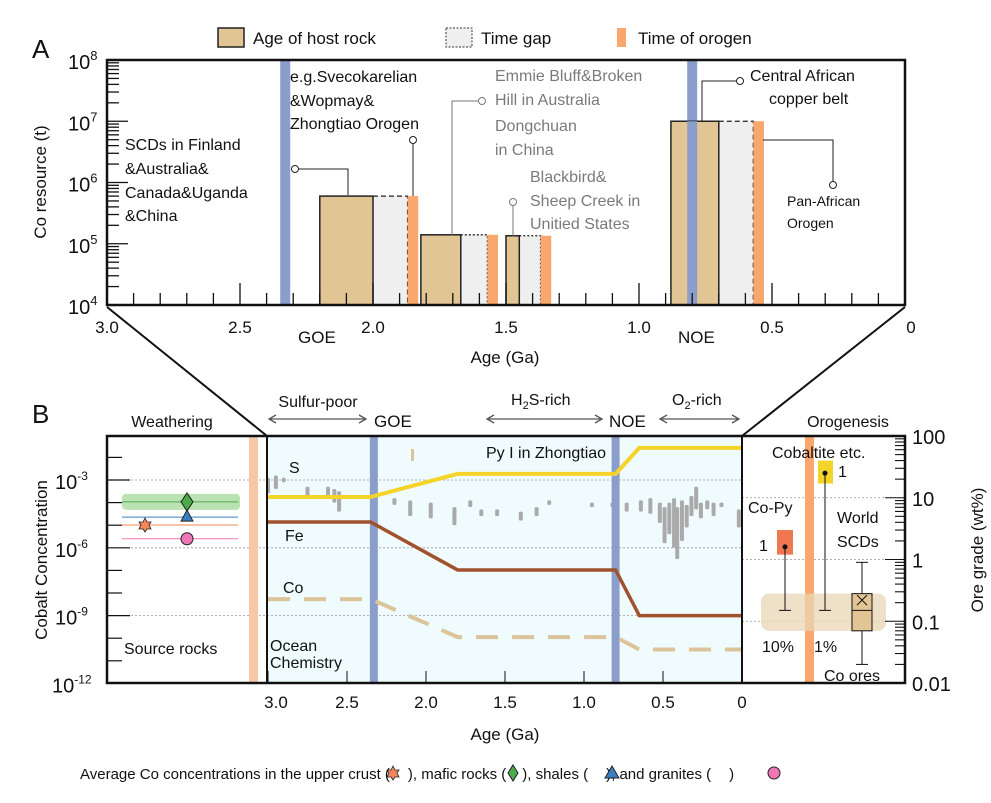 Image resolution: width=991 pixels, height=803 pixels. I want to click on co-ores-label: Co ores, so click(852, 676).